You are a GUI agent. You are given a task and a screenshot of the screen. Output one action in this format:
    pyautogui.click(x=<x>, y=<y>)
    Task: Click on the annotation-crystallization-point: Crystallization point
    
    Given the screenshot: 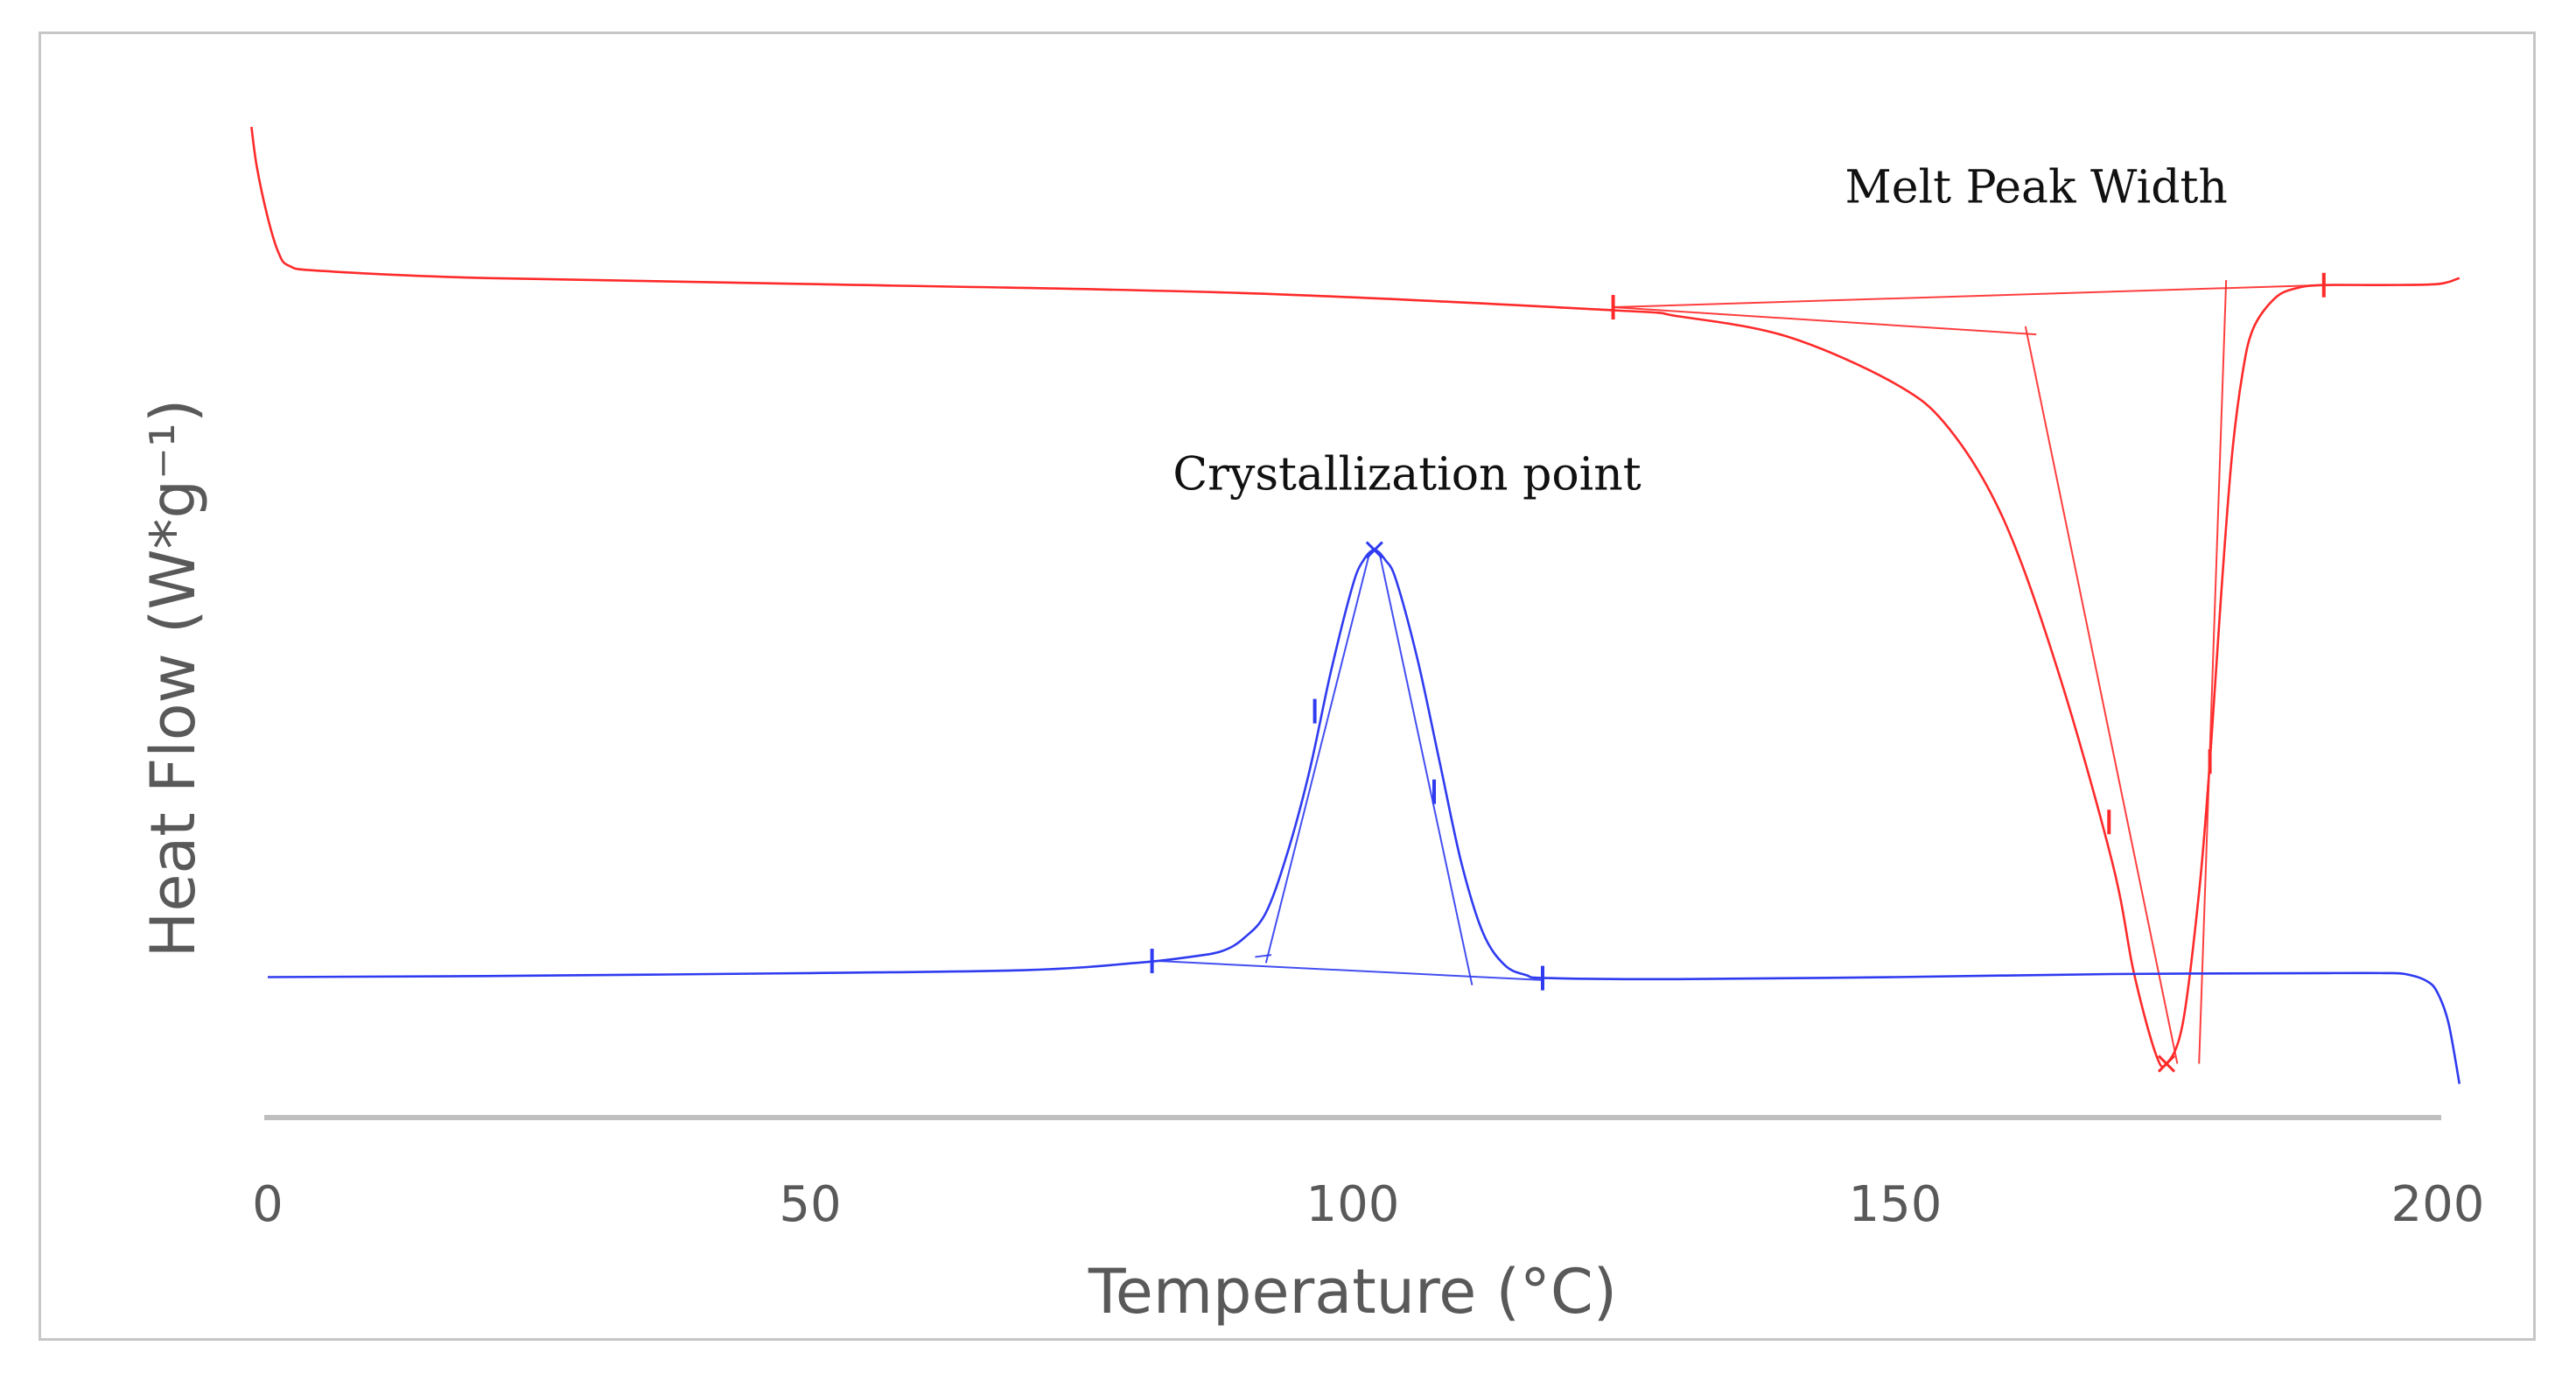 What is the action you would take?
    pyautogui.click(x=1406, y=474)
    